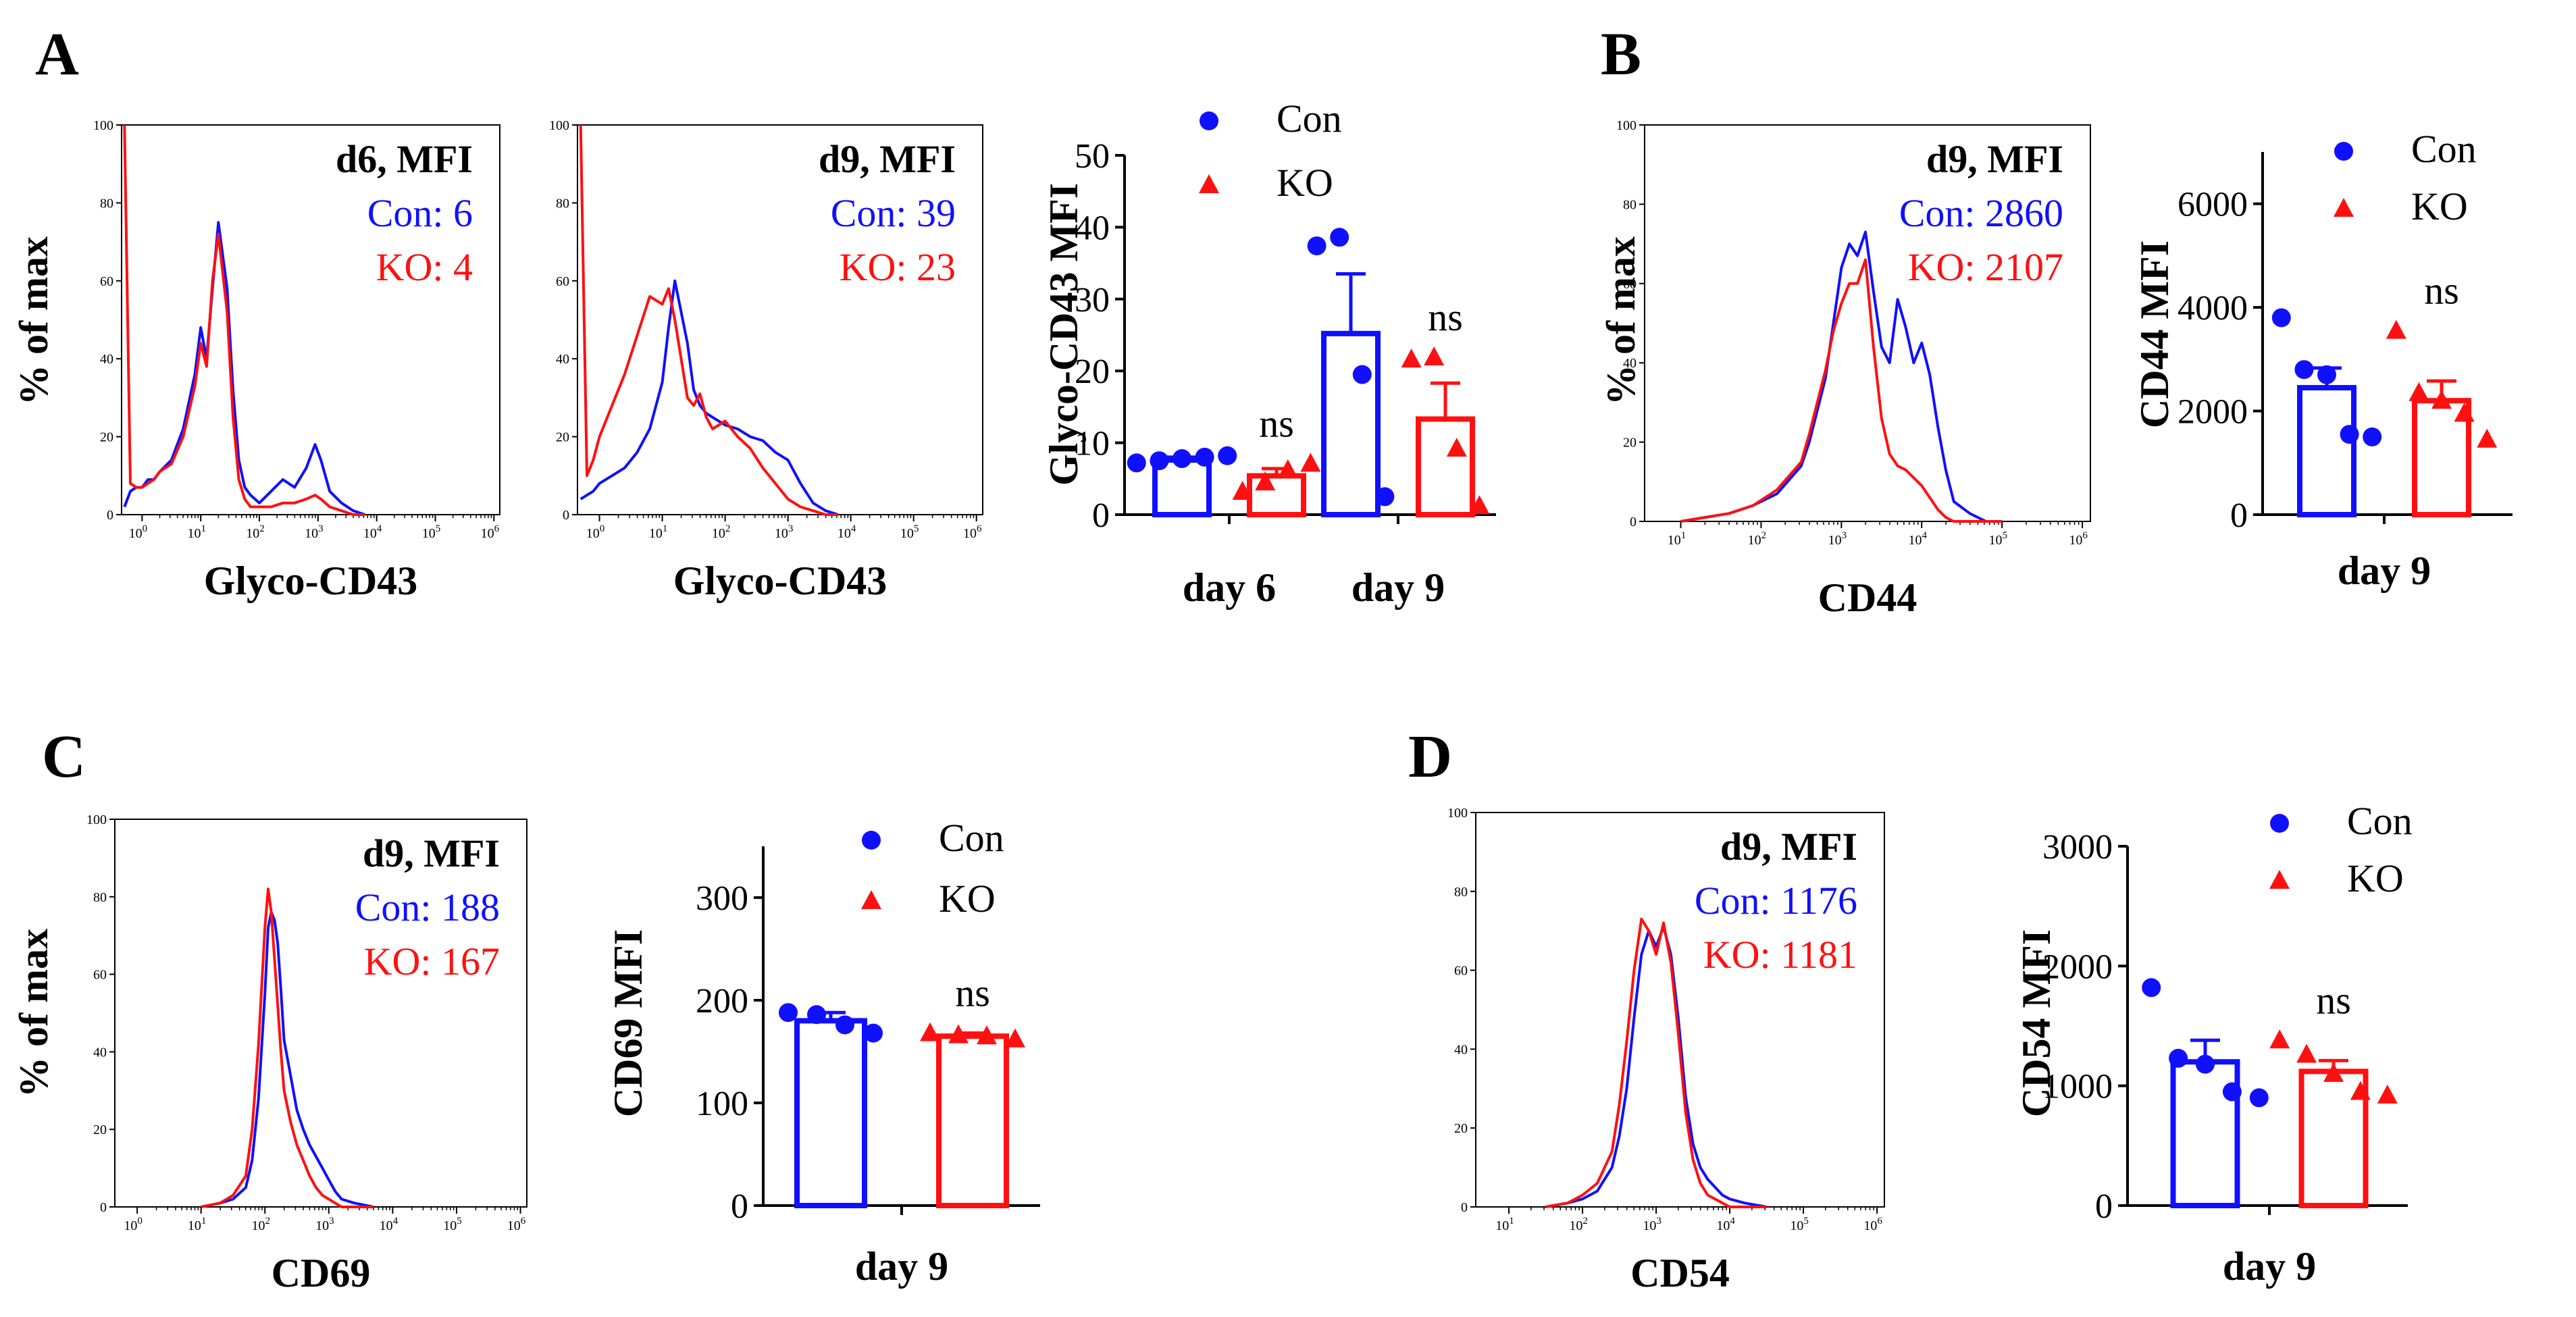 The height and width of the screenshot is (1317, 2576). Describe the element at coordinates (972, 1120) in the screenshot. I see `bar-ko` at that location.